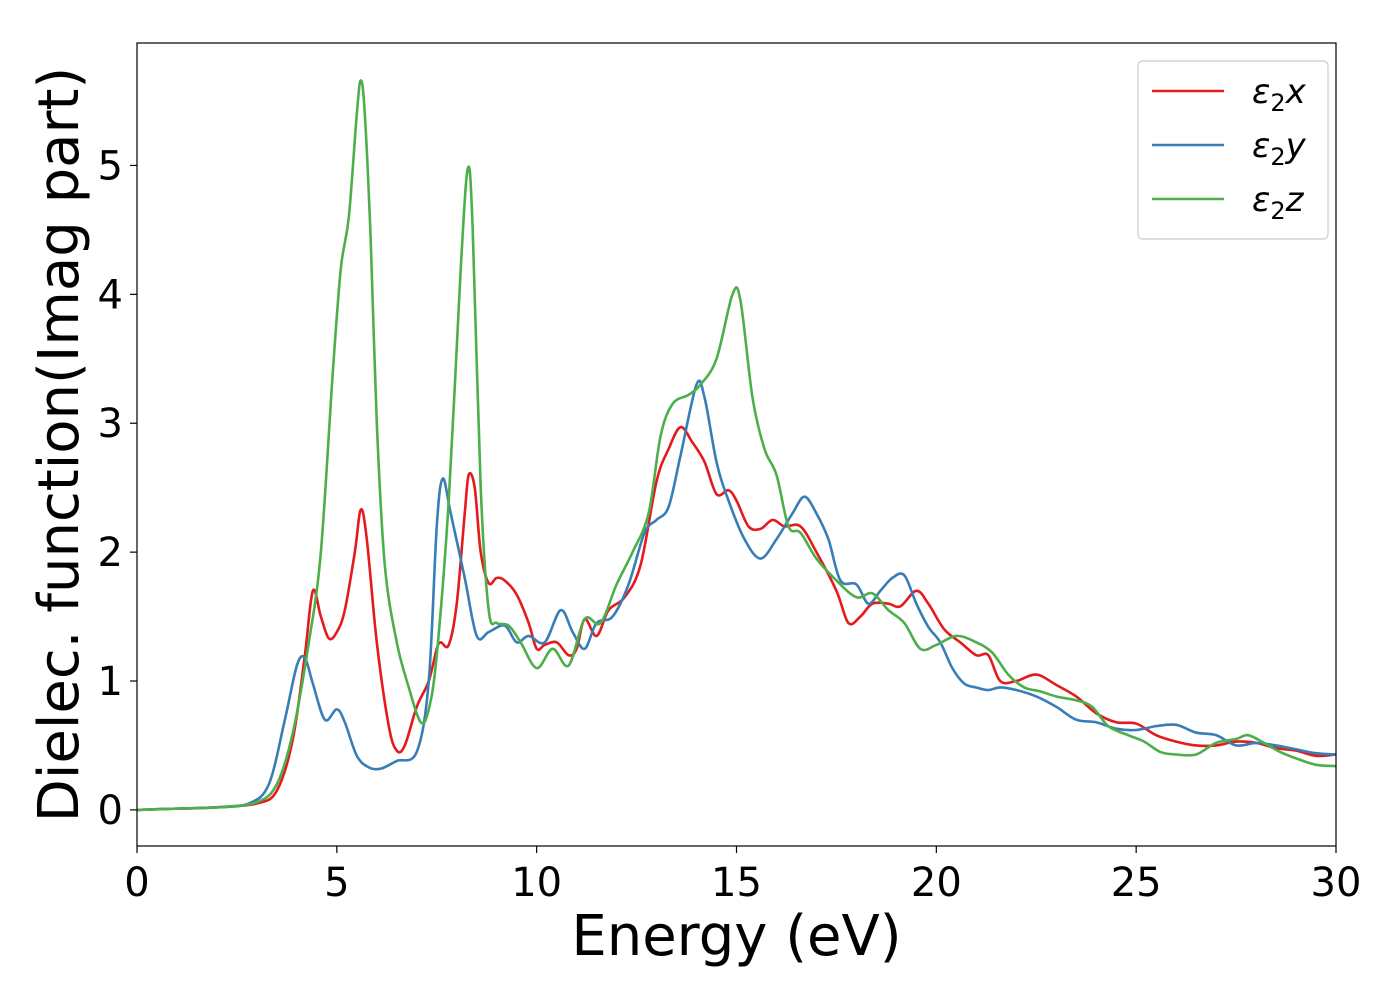  Describe the element at coordinates (136, 883) in the screenshot. I see `x-tick-label: 0` at that location.